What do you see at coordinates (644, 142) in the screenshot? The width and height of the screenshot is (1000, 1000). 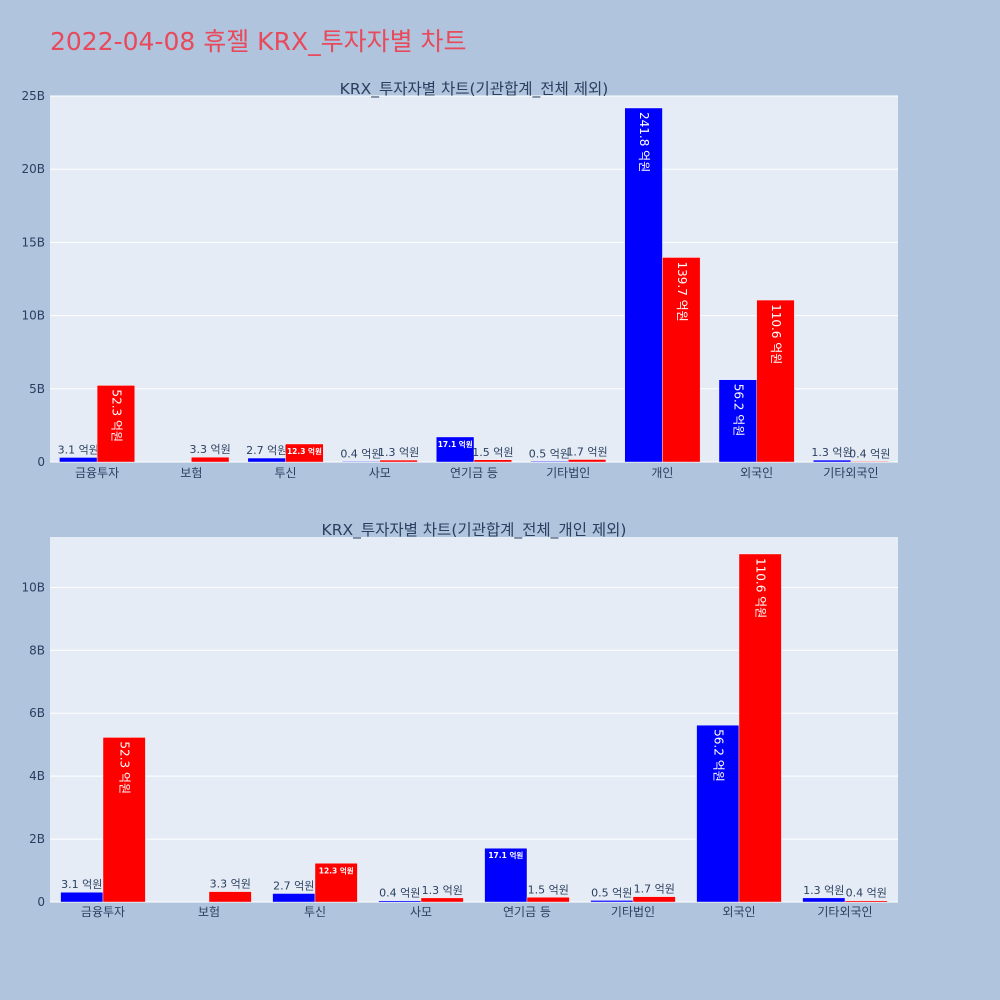 I see `data-label: 241.8 억원` at bounding box center [644, 142].